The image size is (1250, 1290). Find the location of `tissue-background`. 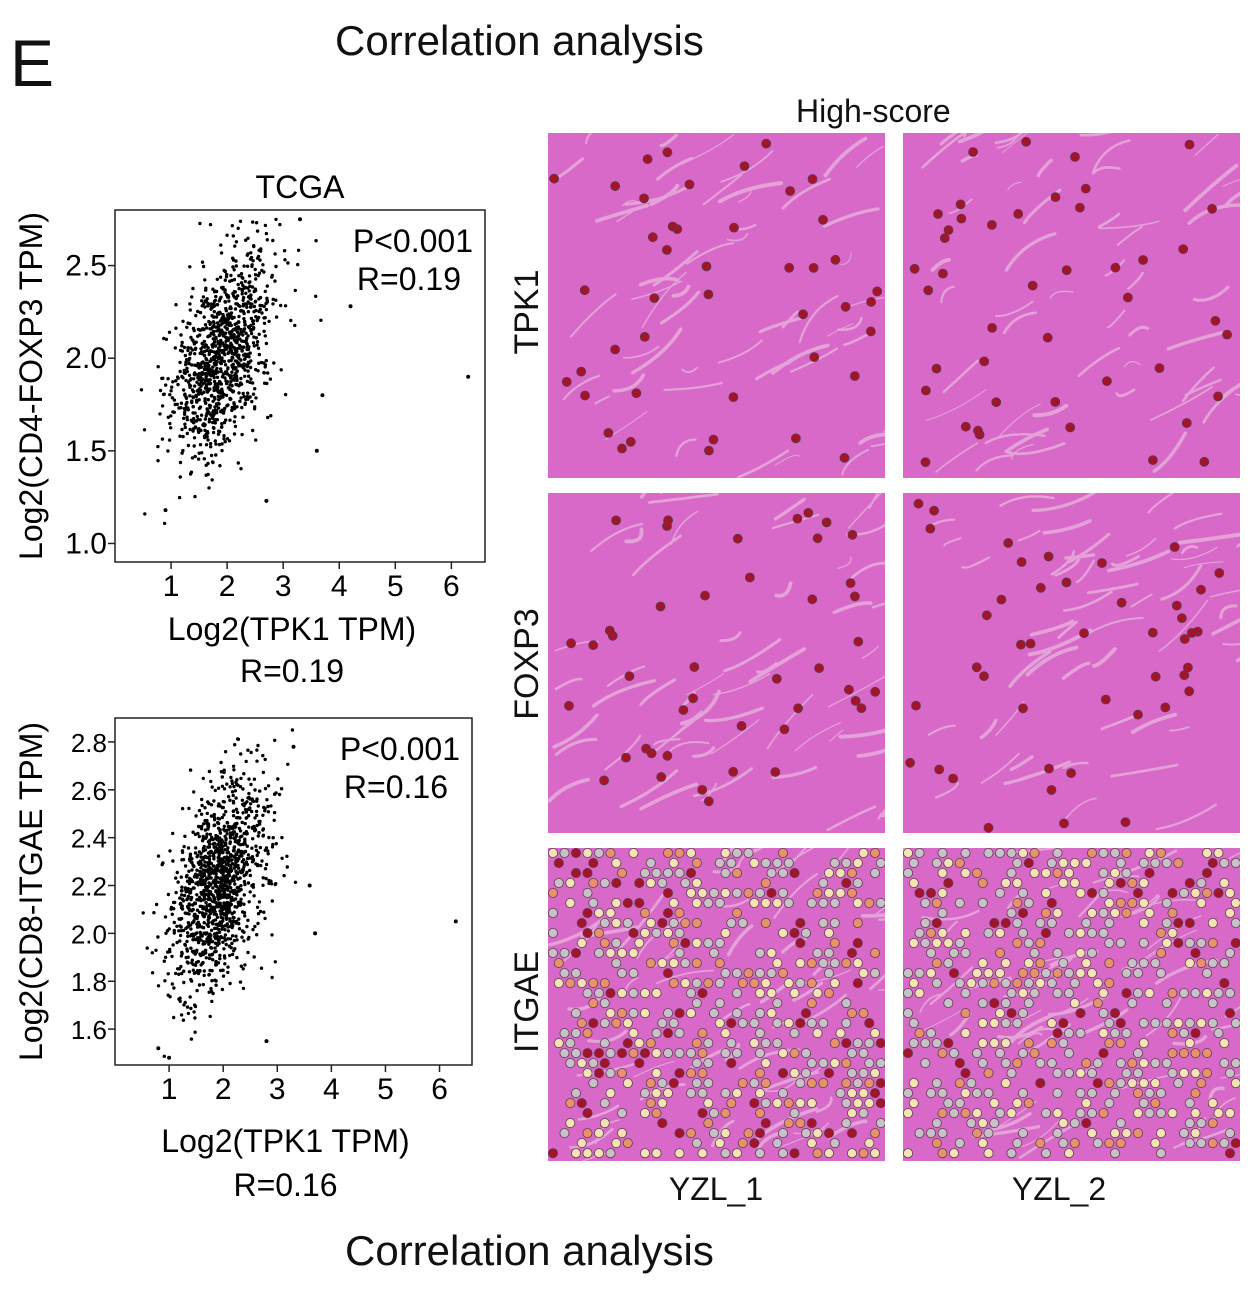

tissue-background is located at coordinates (716, 305).